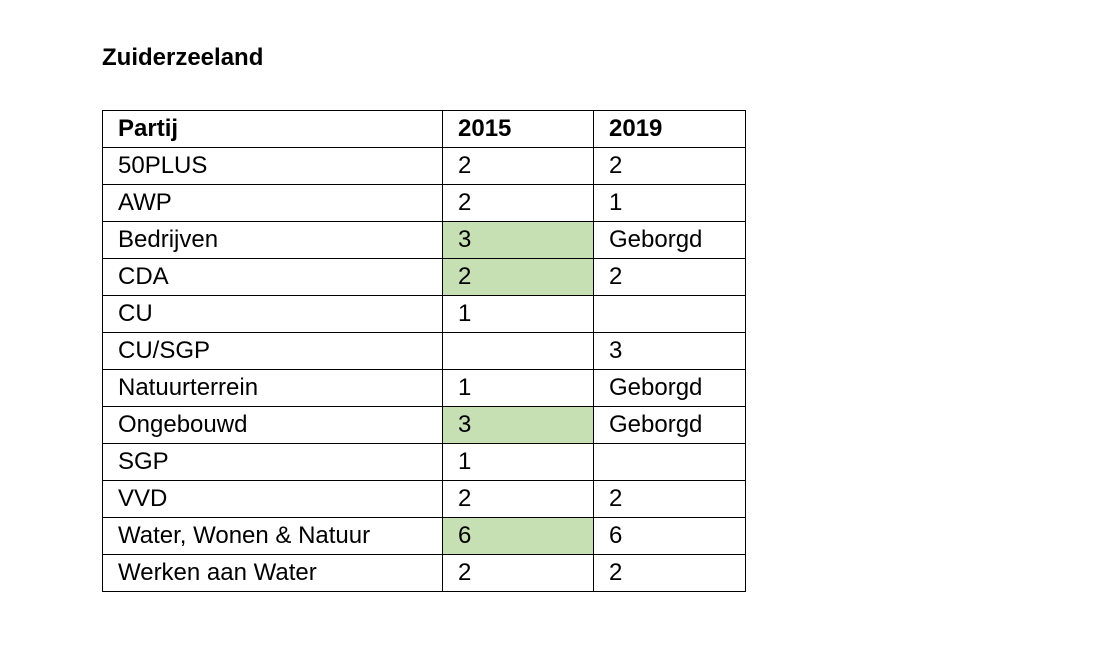  I want to click on table-header-row: Partij 2015 2019, so click(424, 129).